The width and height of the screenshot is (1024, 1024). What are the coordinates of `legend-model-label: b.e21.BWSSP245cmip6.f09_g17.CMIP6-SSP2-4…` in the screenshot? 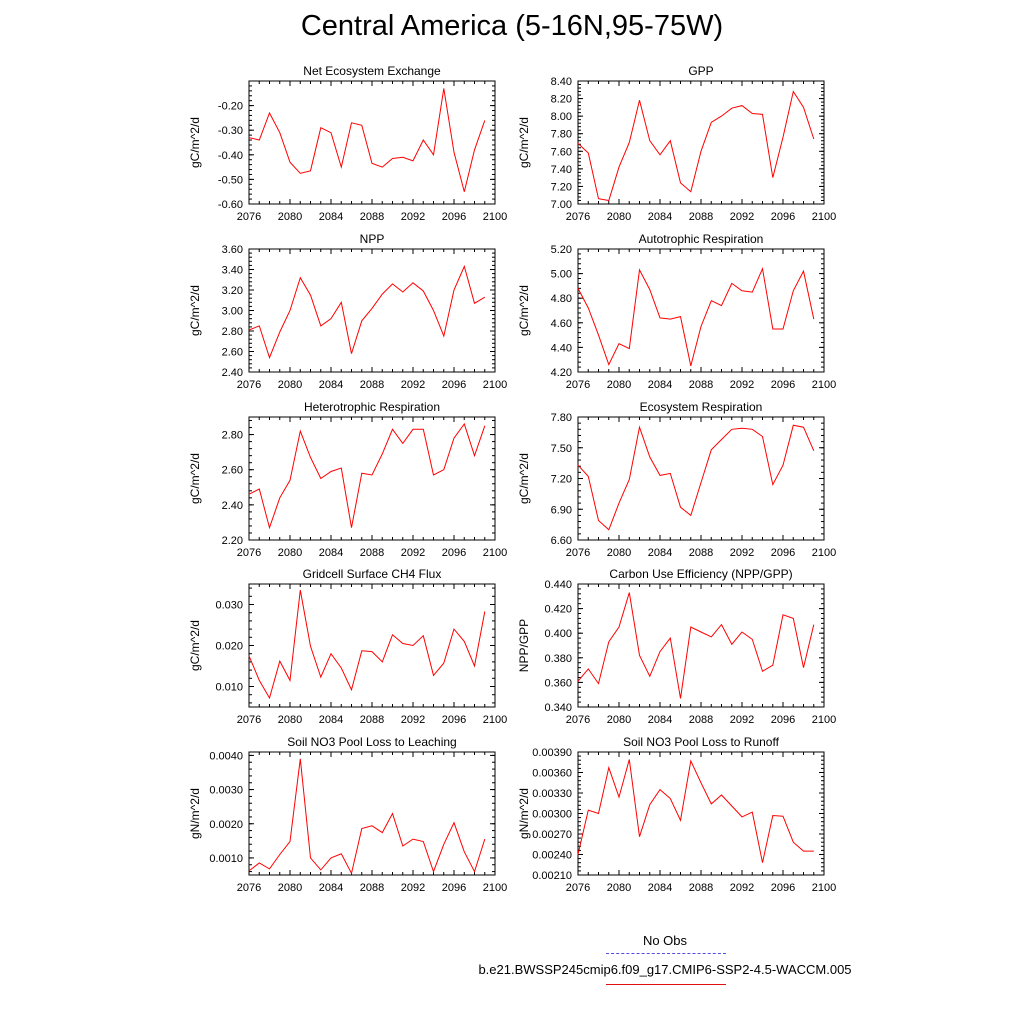 It's located at (665, 969).